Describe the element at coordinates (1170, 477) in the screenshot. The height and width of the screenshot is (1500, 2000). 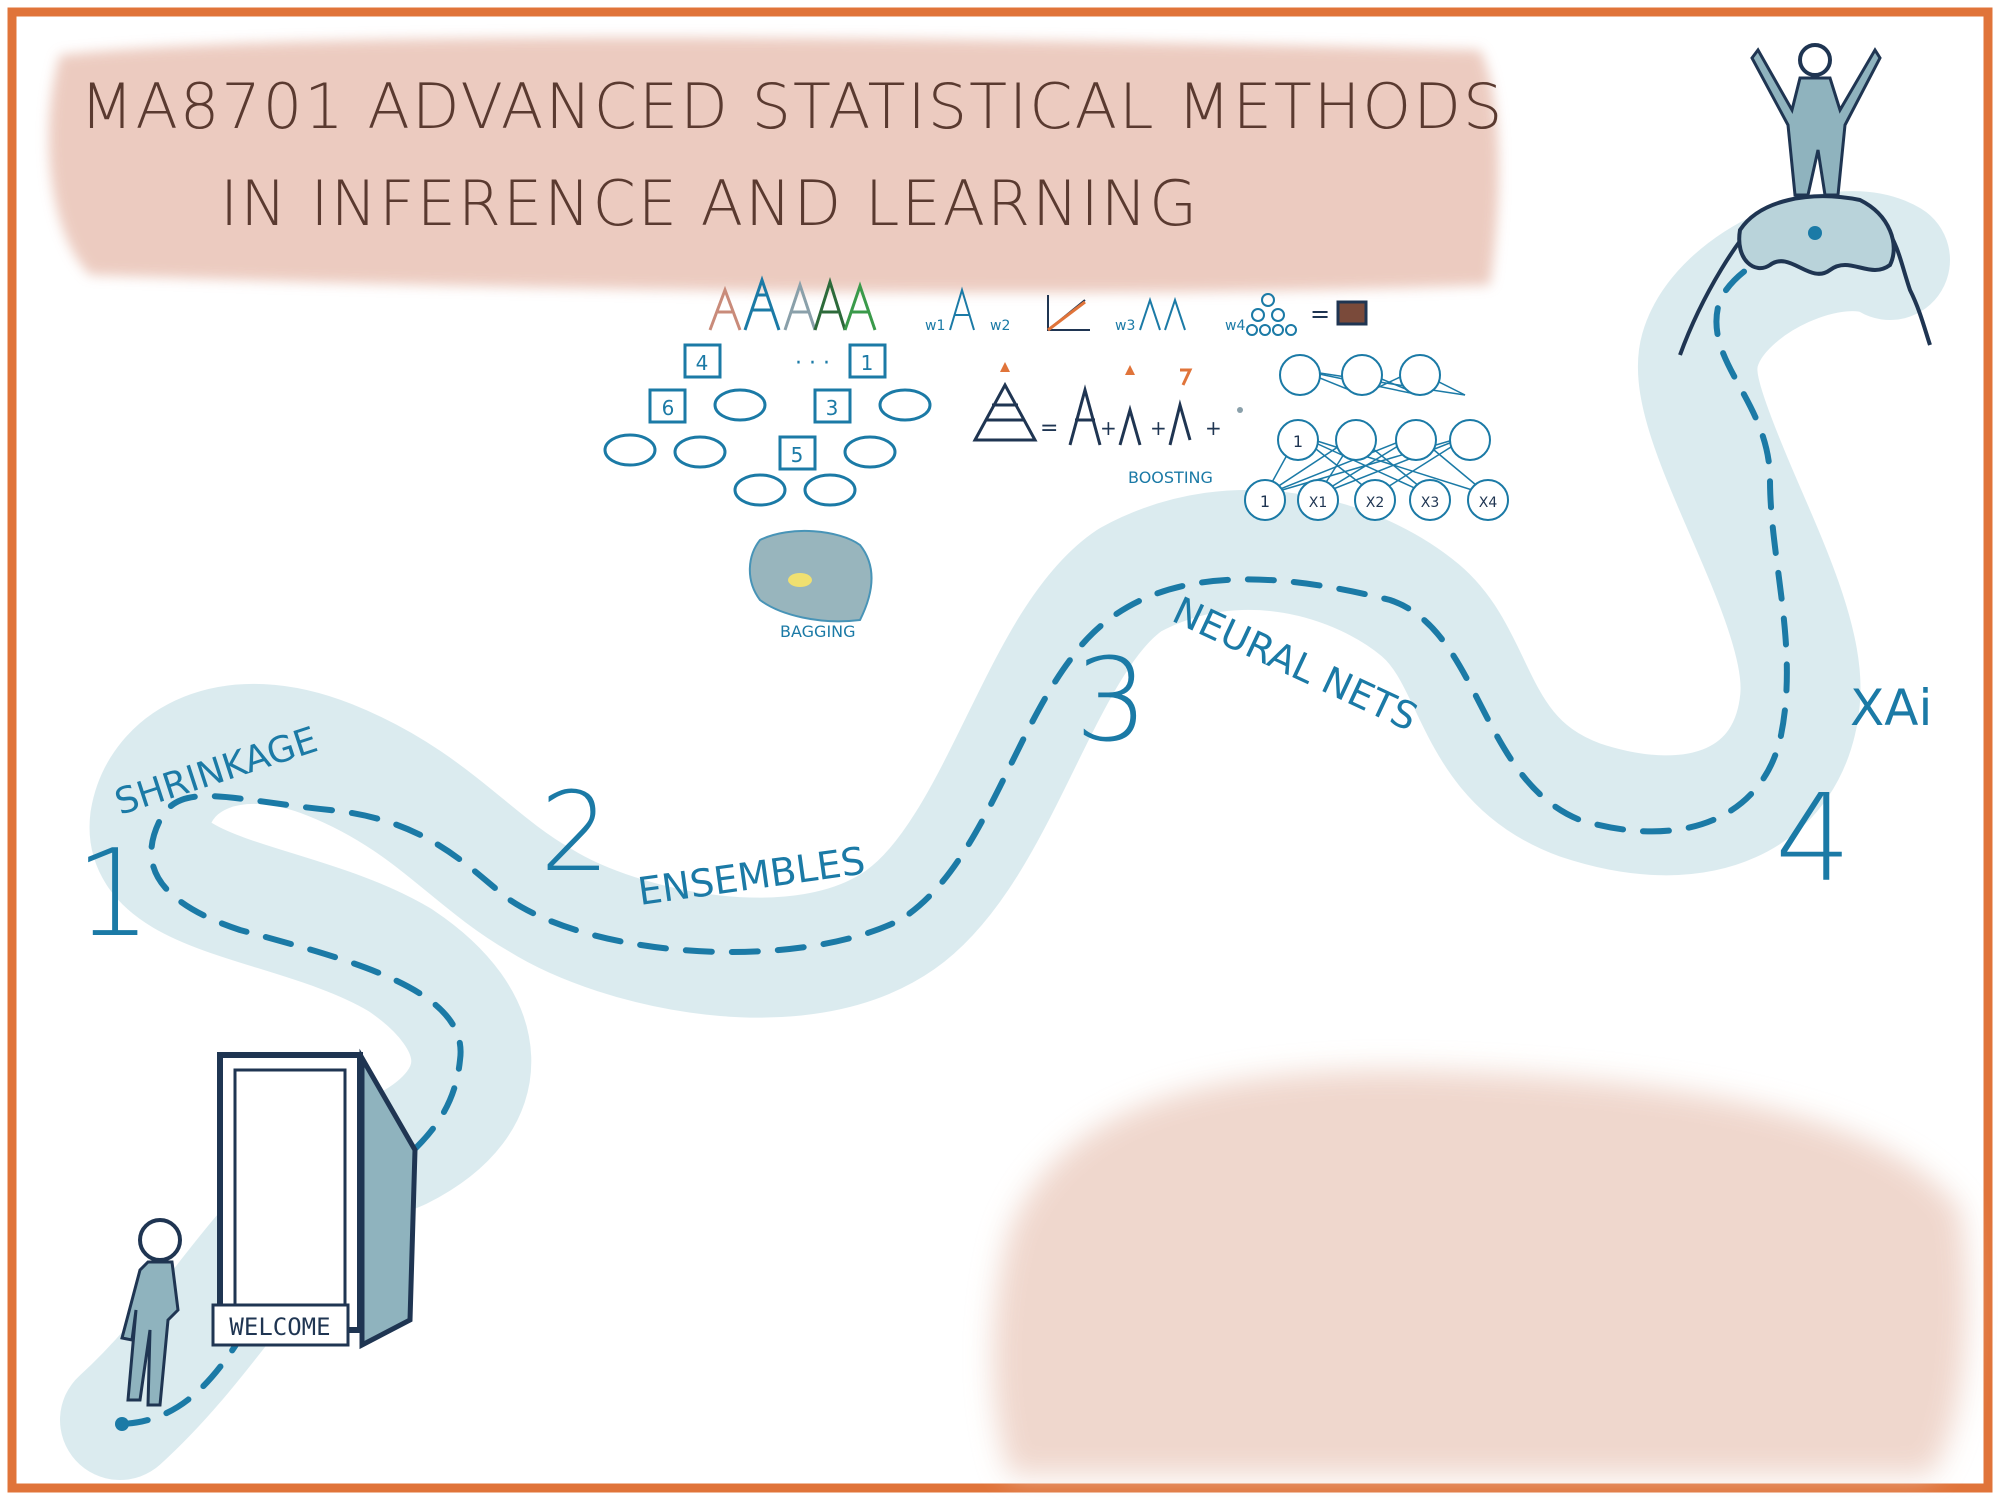
I see `boosting-label: BOOSTING` at that location.